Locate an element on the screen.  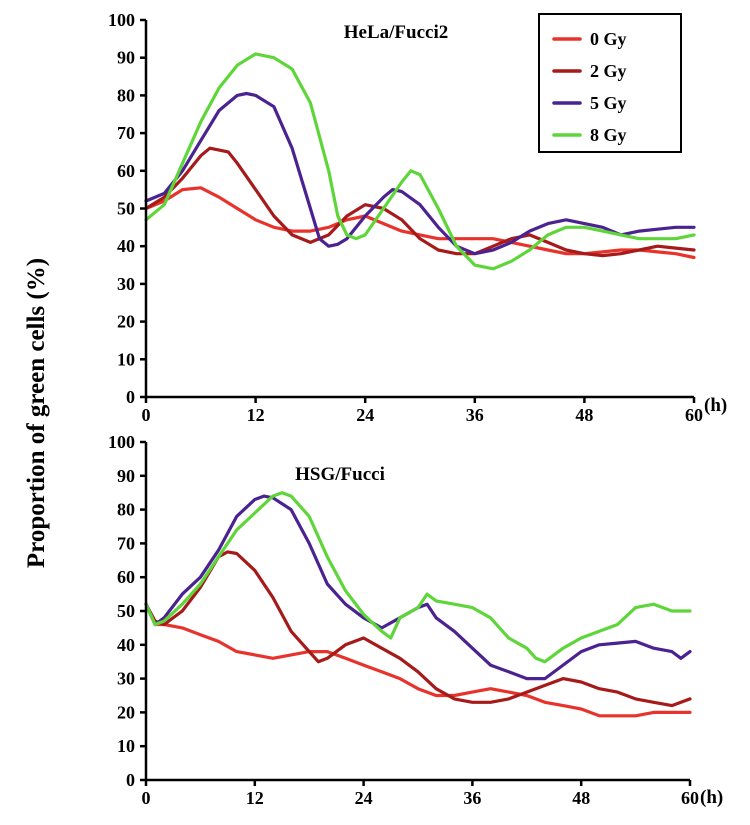
legend-label: 0 Gy is located at coordinates (608, 39).